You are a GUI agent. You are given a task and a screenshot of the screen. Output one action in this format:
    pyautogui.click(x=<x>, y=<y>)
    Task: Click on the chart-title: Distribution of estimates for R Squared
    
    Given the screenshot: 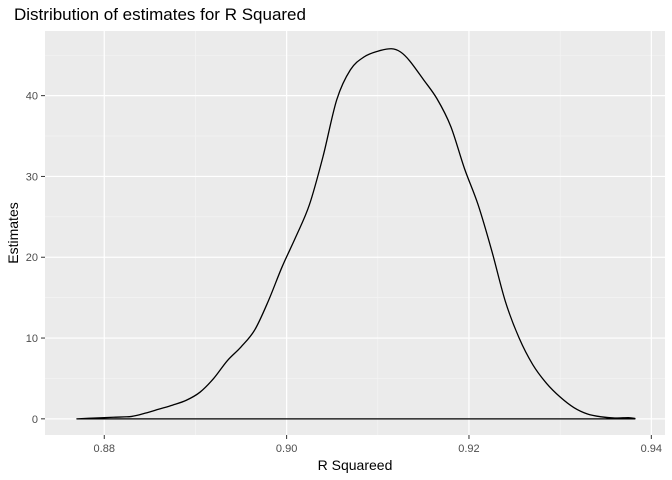 What is the action you would take?
    pyautogui.click(x=160, y=14)
    